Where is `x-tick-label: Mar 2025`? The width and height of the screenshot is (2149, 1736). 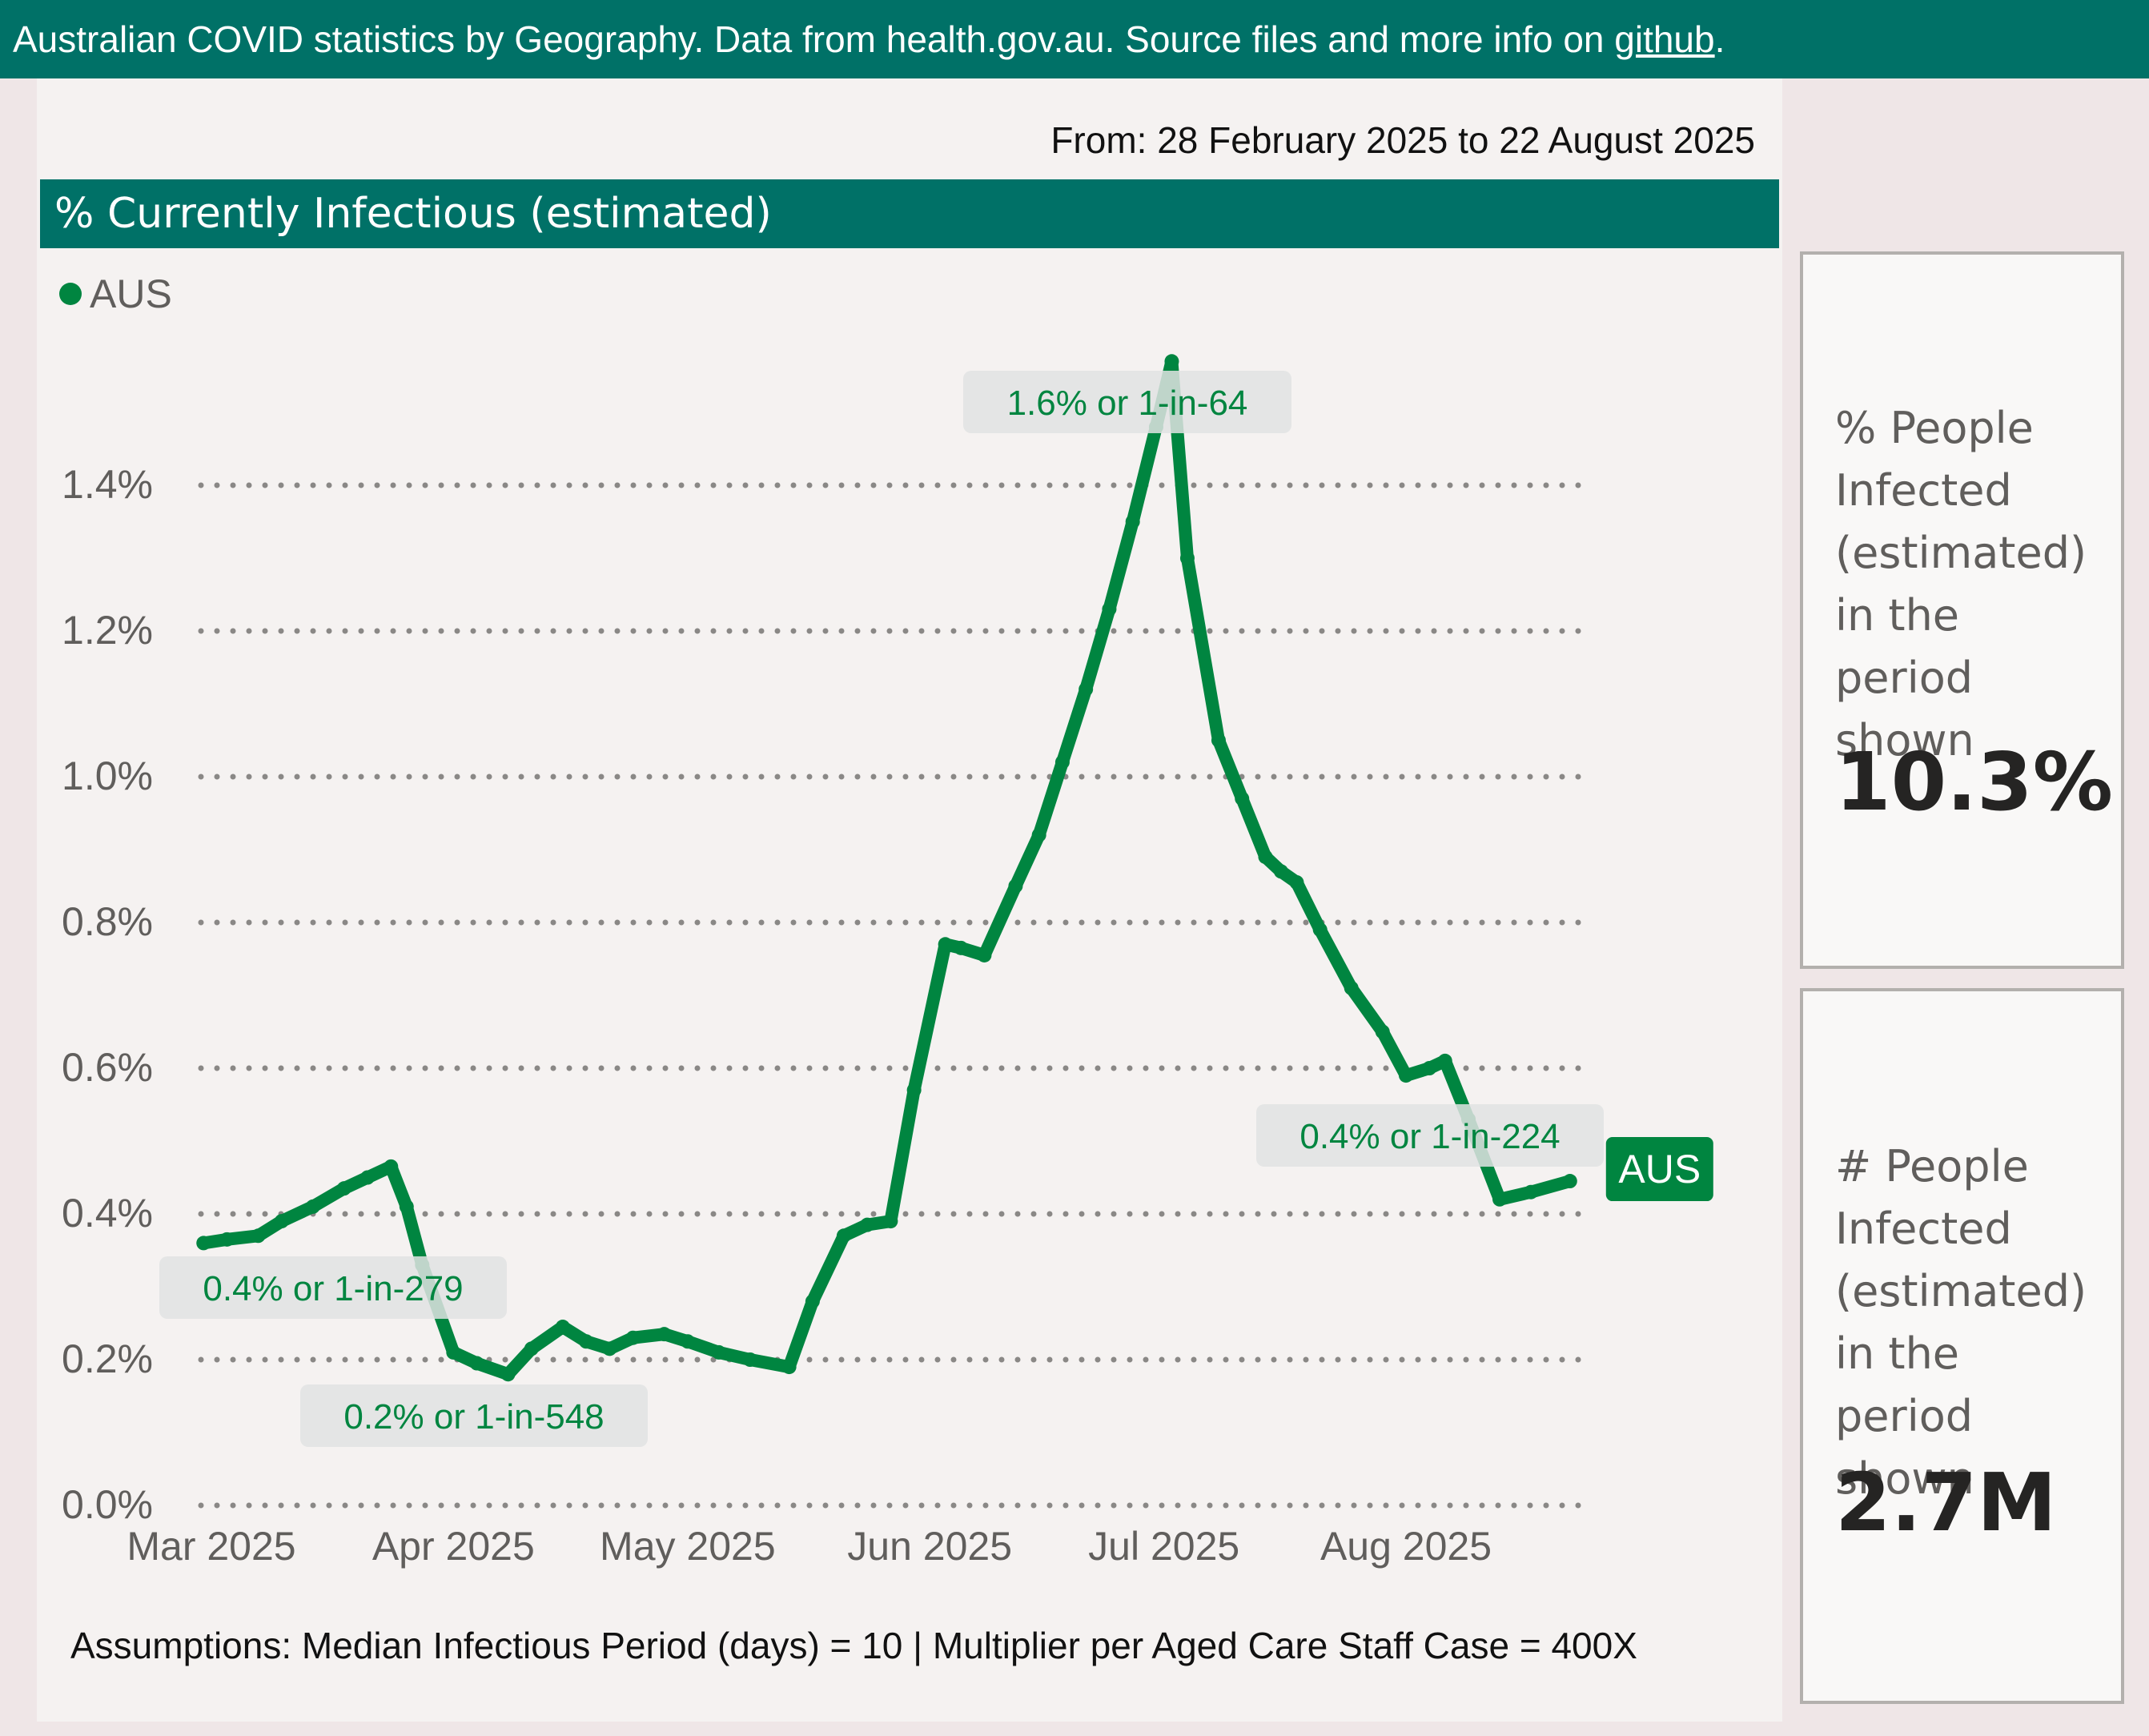
x-tick-label: Mar 2025 is located at coordinates (211, 1546).